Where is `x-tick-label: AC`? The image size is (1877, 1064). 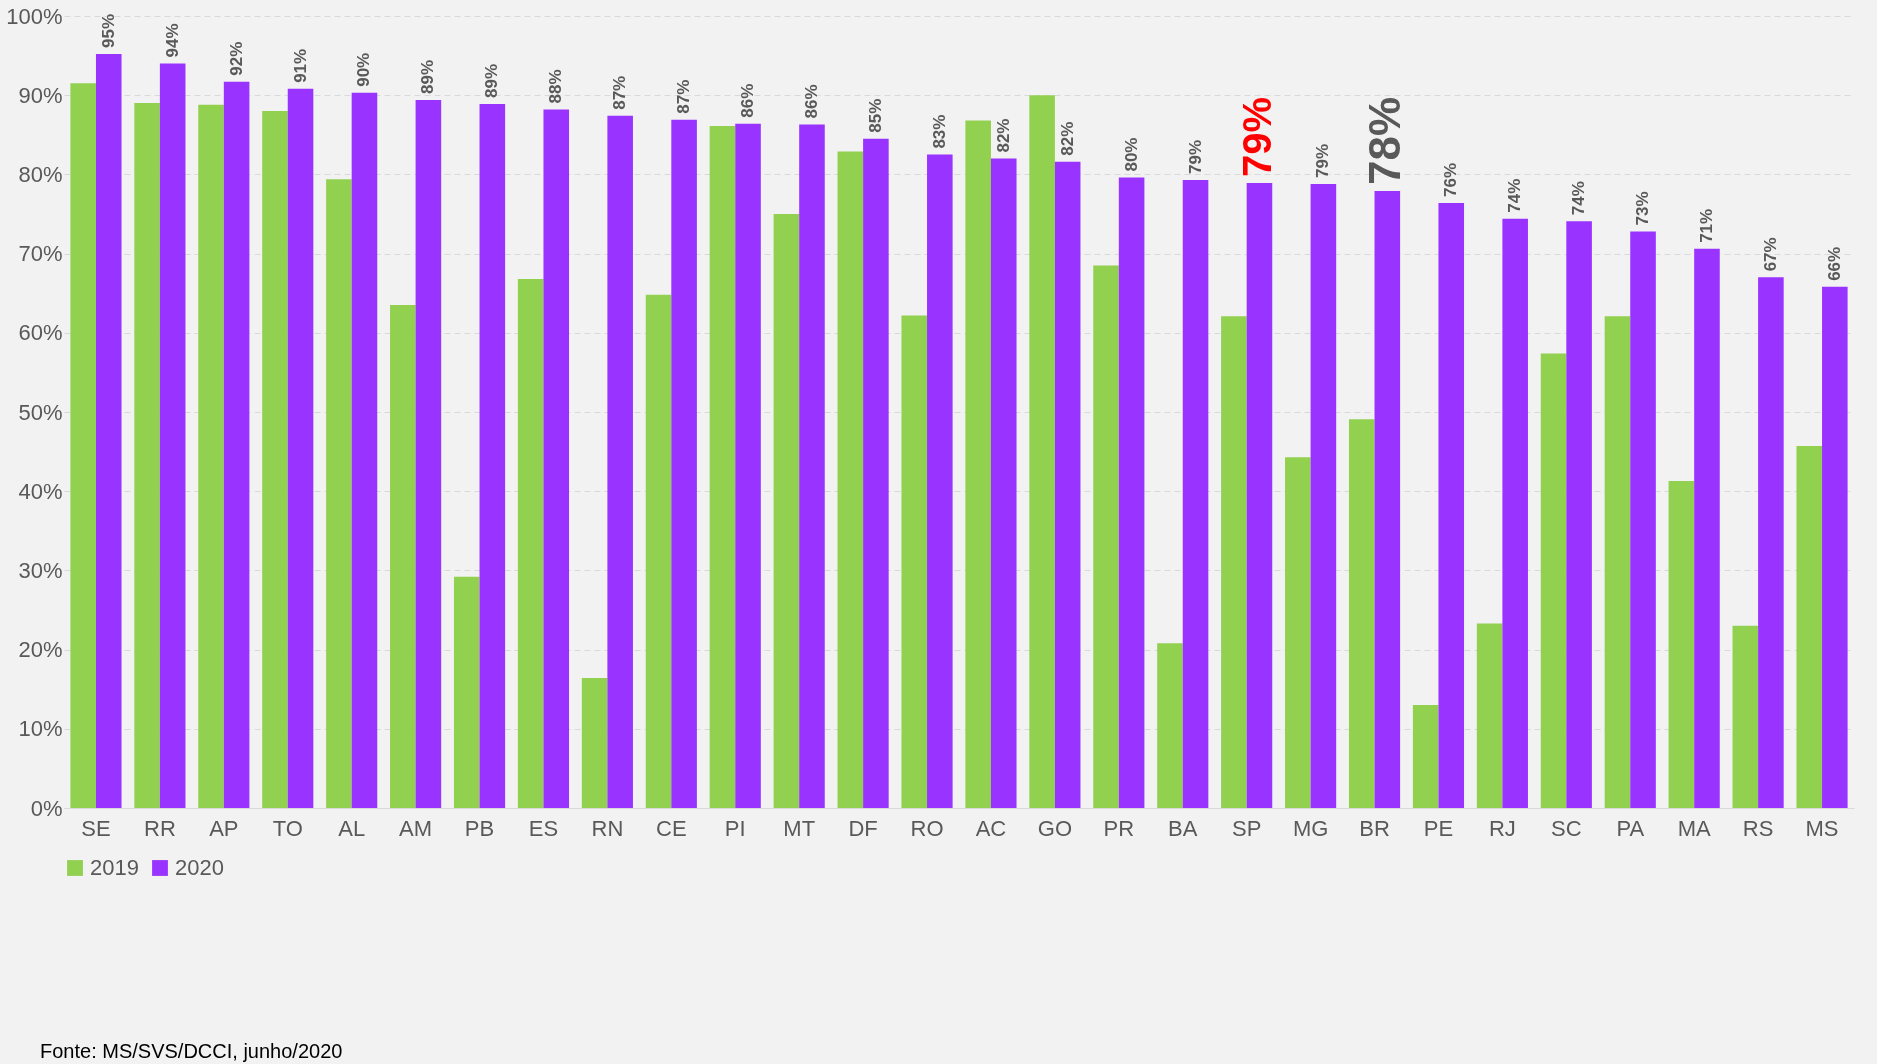
x-tick-label: AC is located at coordinates (991, 828).